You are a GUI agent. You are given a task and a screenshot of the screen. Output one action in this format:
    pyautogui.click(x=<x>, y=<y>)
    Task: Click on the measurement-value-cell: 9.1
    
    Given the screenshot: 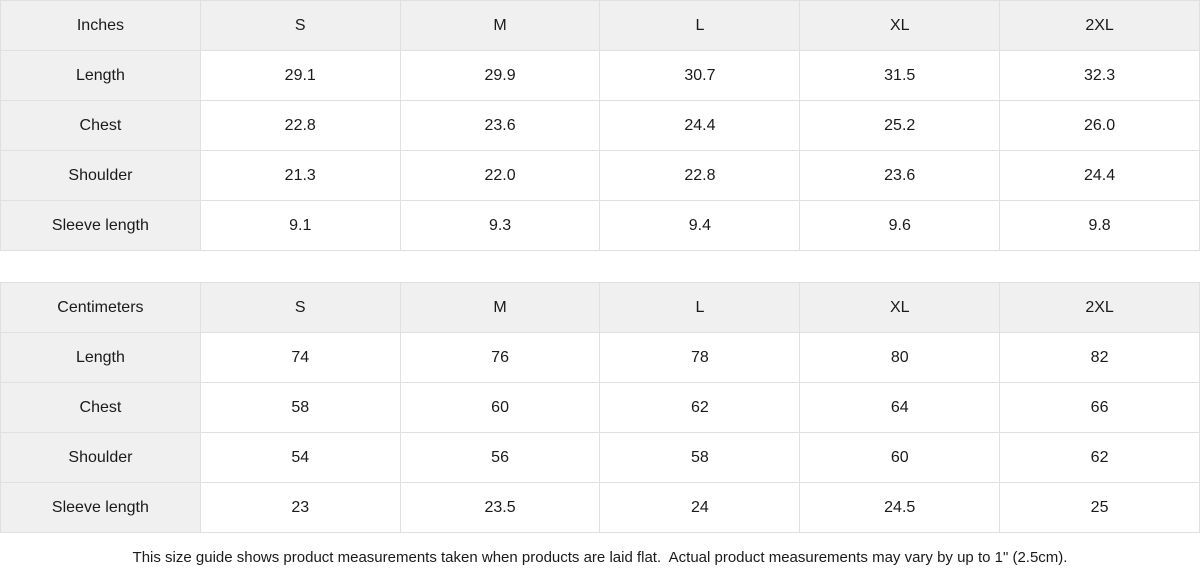 What is the action you would take?
    pyautogui.click(x=300, y=225)
    